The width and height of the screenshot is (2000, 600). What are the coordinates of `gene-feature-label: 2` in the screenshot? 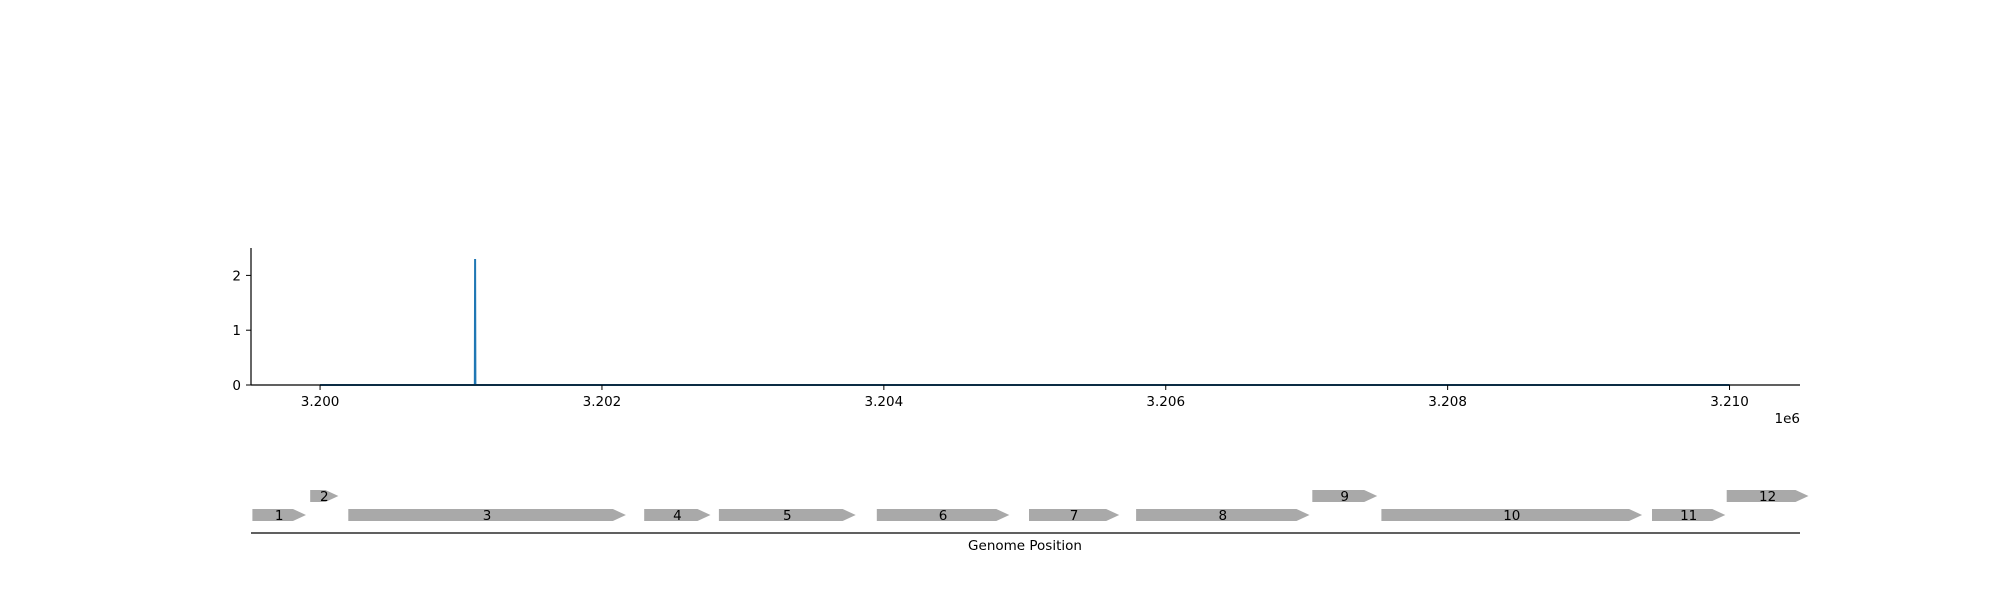 It's located at (324, 497).